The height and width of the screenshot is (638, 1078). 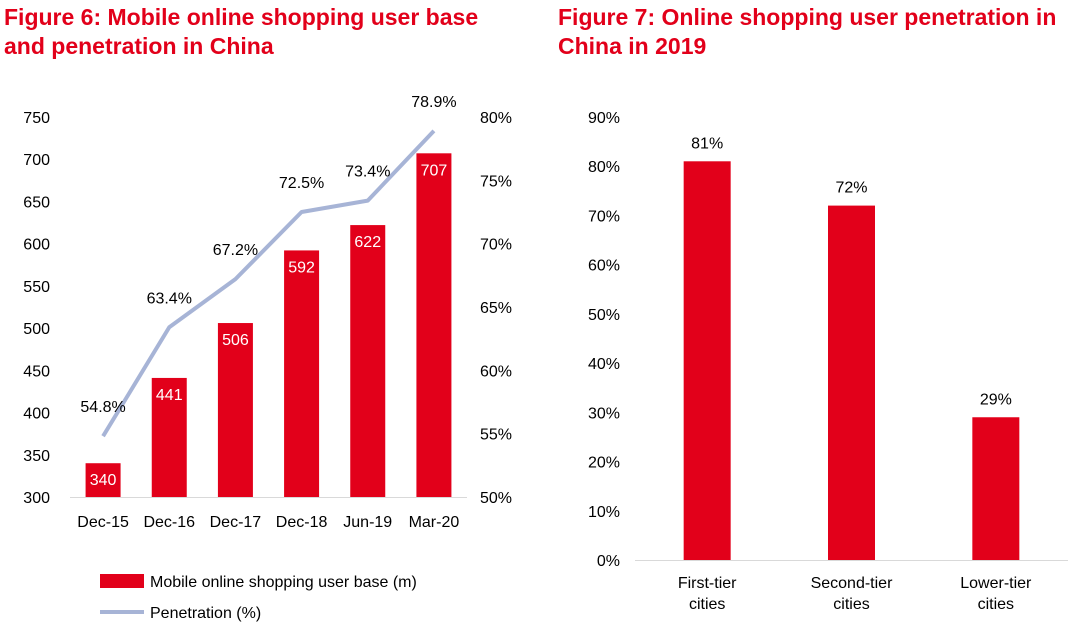 I want to click on y-tick-label: 60%, so click(x=604, y=266).